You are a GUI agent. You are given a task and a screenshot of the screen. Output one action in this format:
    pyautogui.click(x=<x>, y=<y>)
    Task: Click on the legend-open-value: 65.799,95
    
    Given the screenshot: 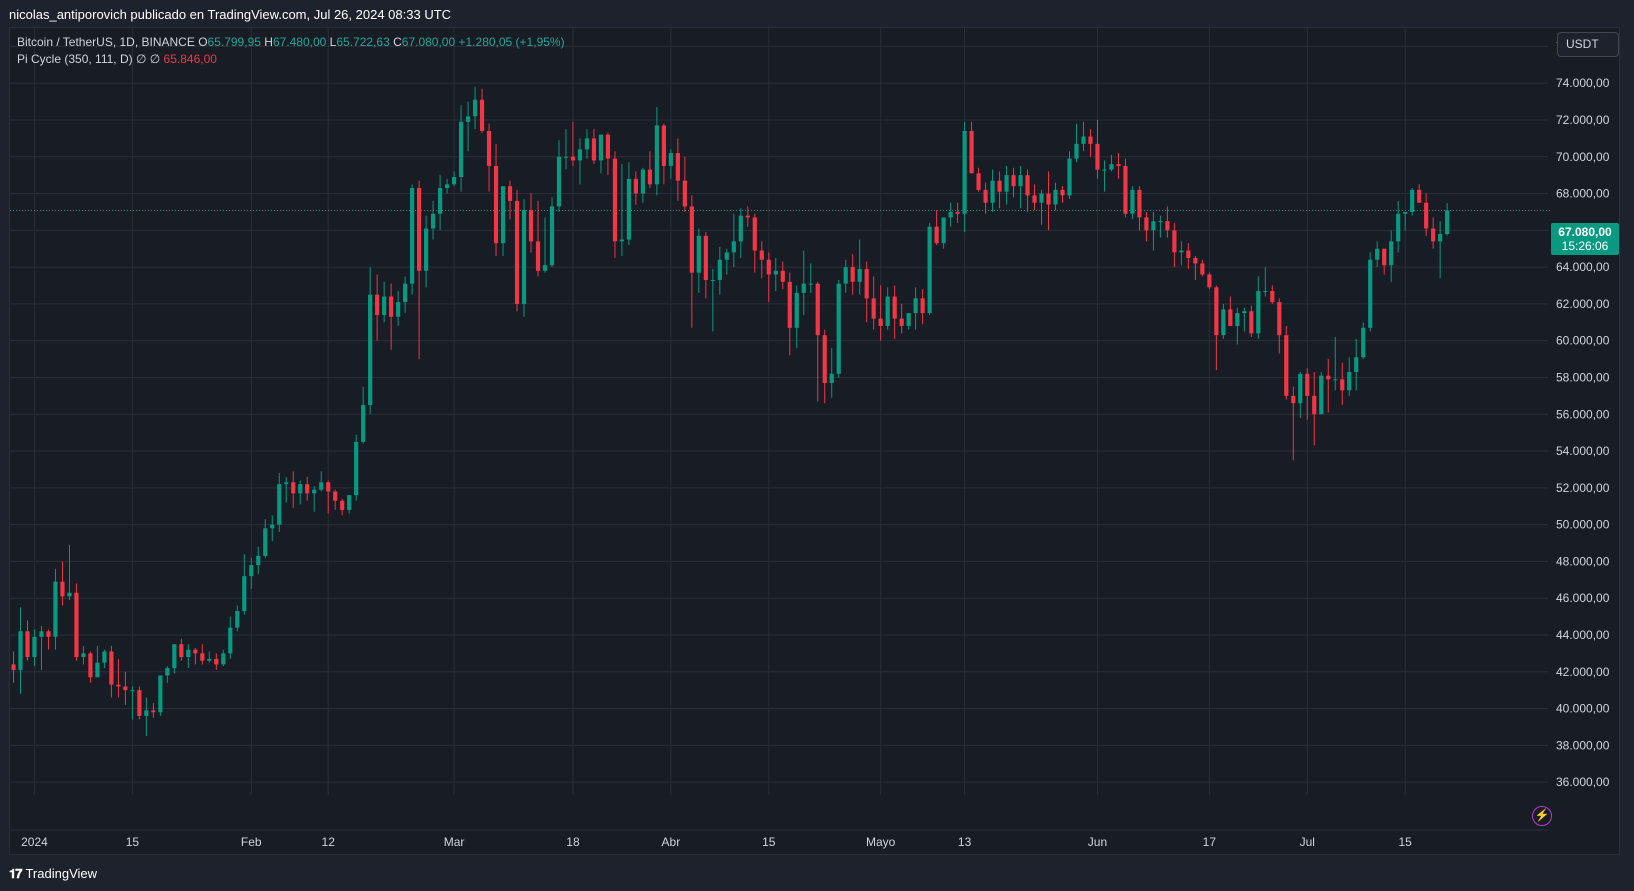 What is the action you would take?
    pyautogui.click(x=234, y=42)
    